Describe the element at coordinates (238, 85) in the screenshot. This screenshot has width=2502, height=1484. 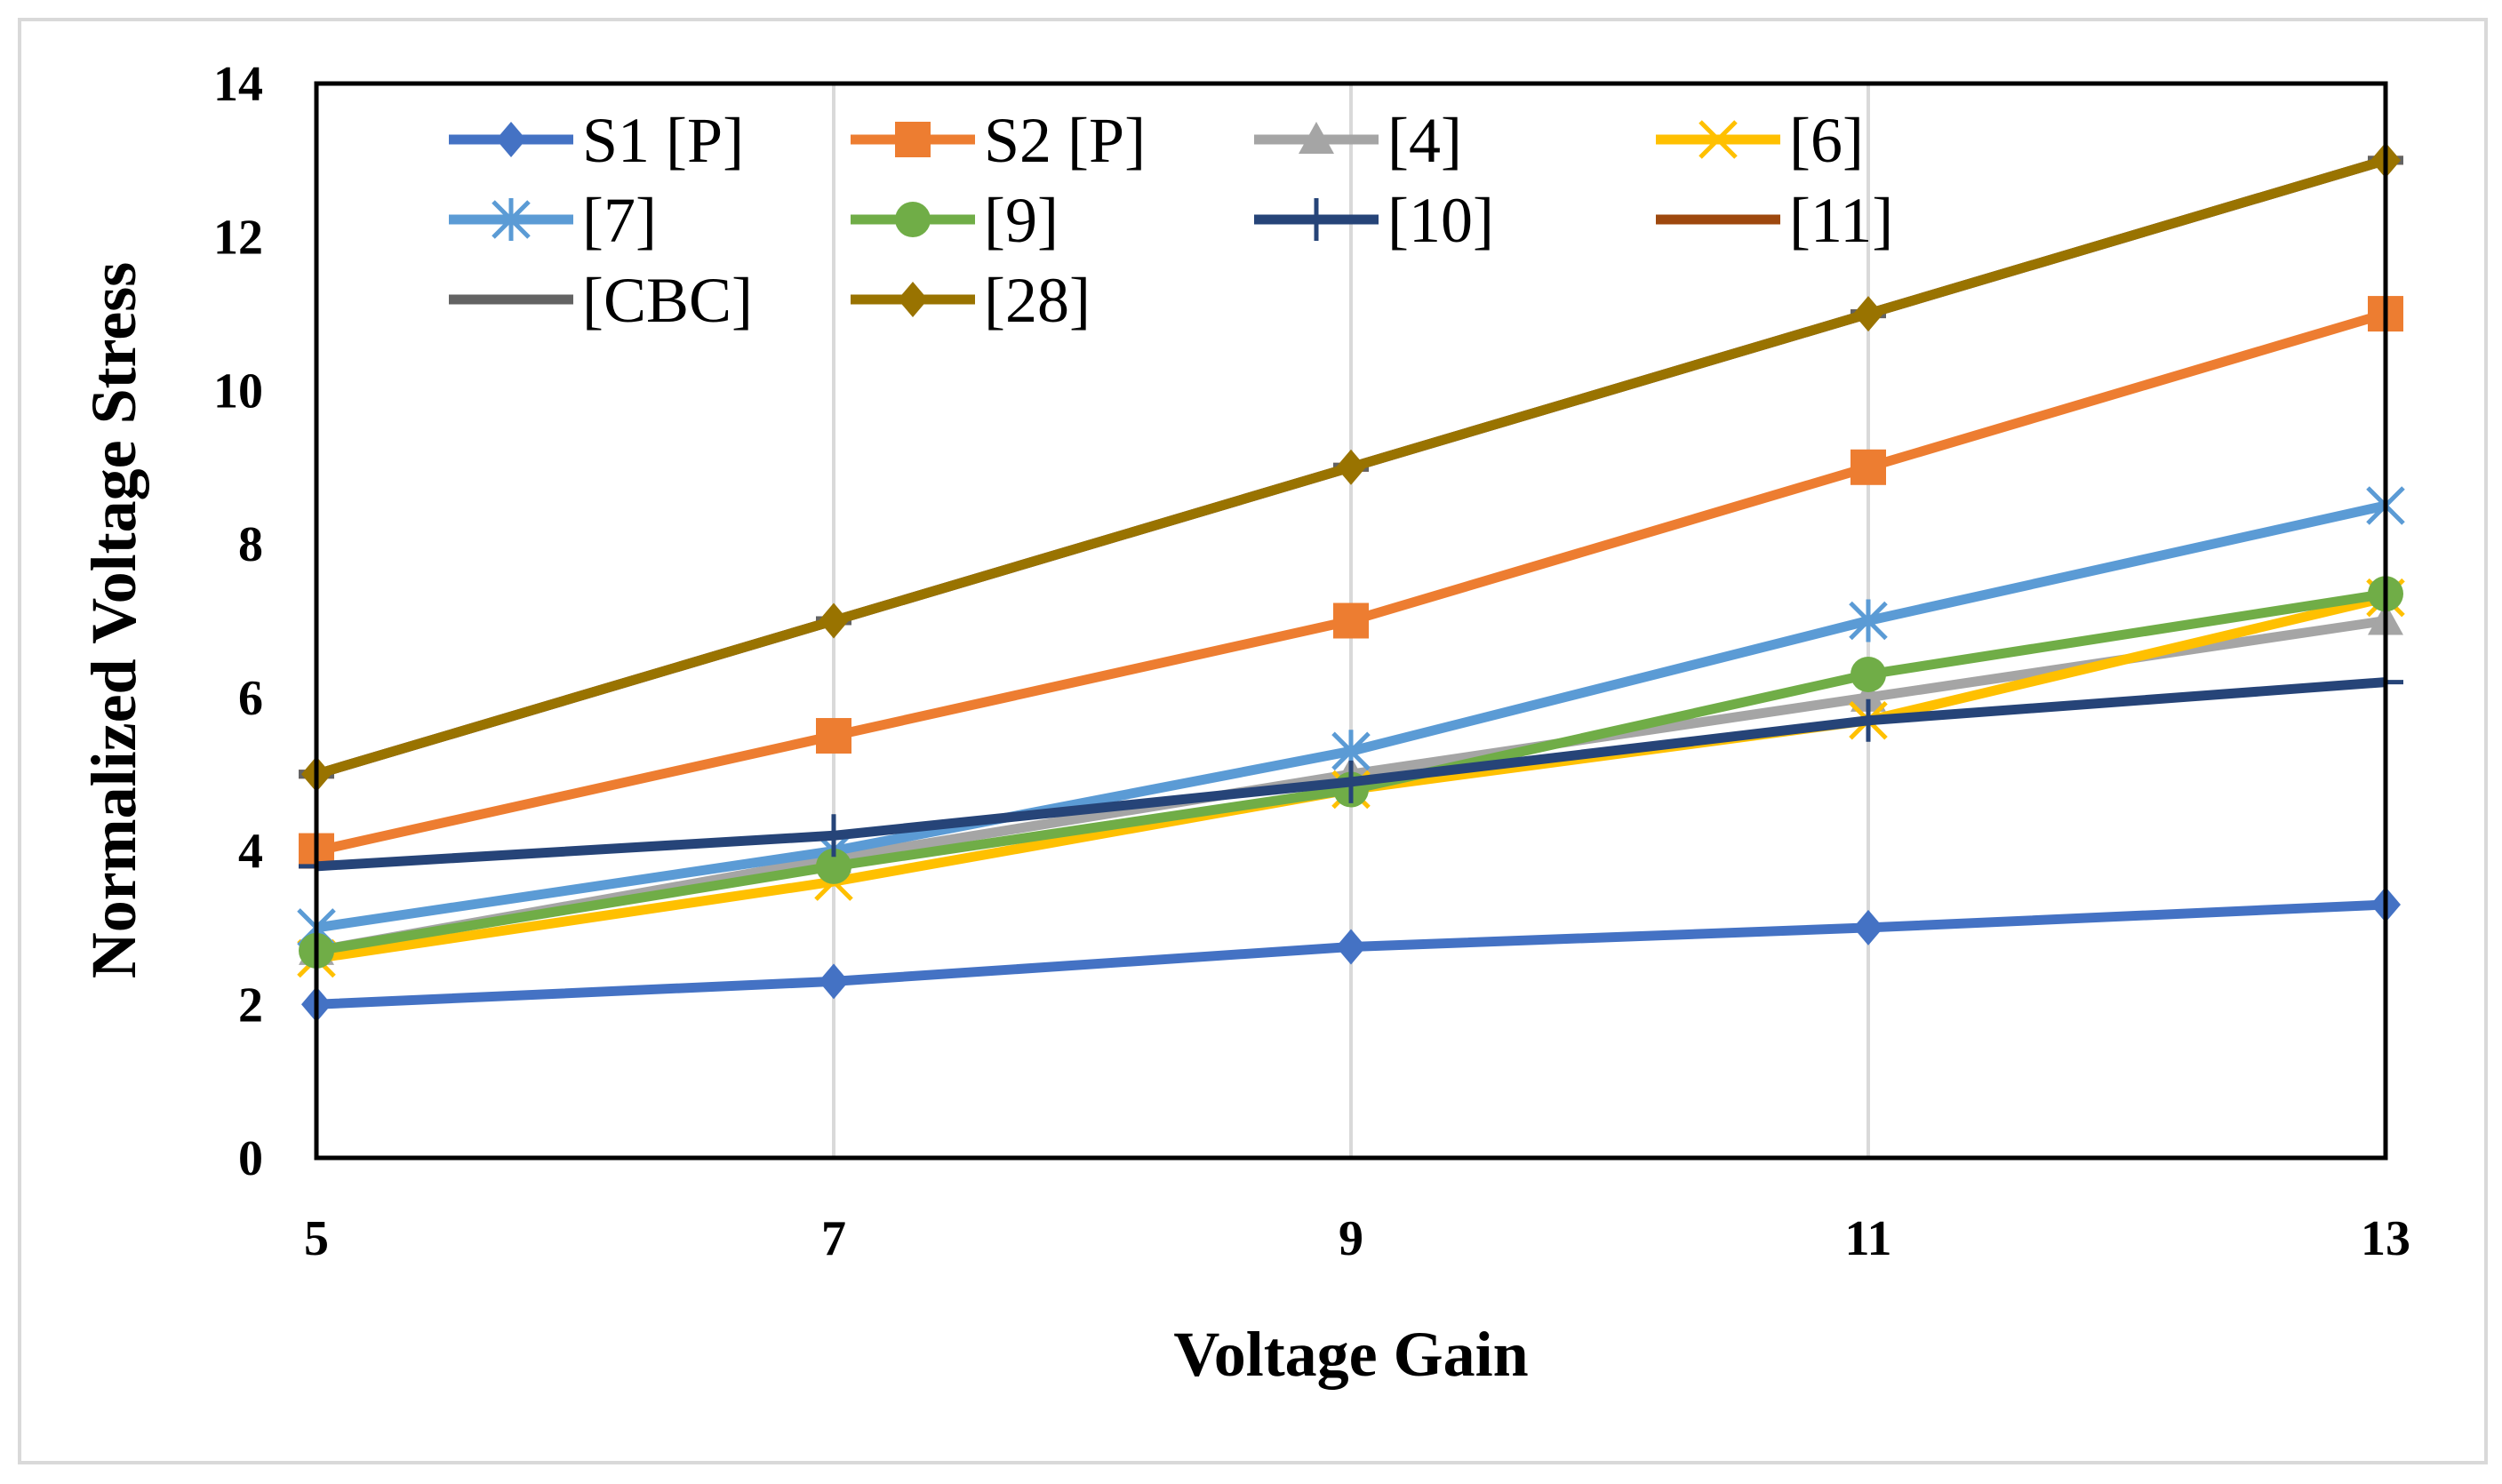
I see `y-tick-label: 14` at that location.